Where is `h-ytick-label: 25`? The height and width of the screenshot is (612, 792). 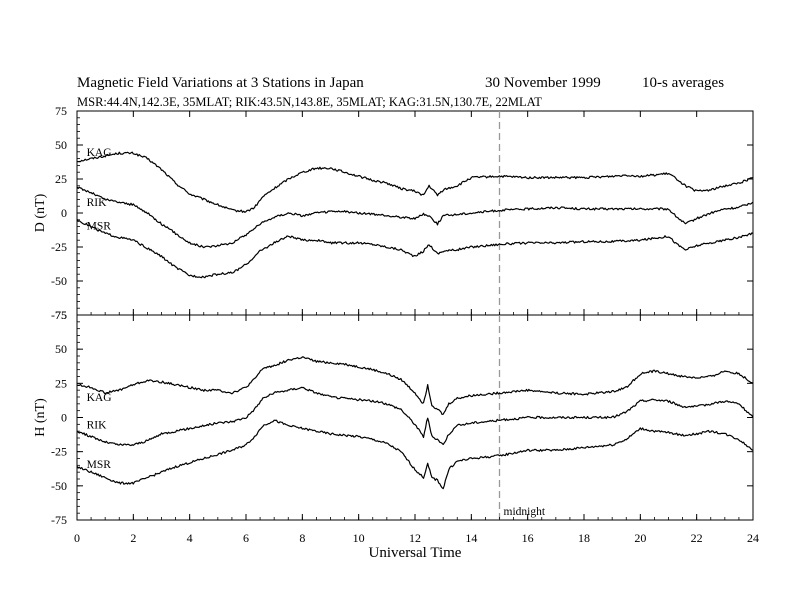 h-ytick-label: 25 is located at coordinates (61, 383).